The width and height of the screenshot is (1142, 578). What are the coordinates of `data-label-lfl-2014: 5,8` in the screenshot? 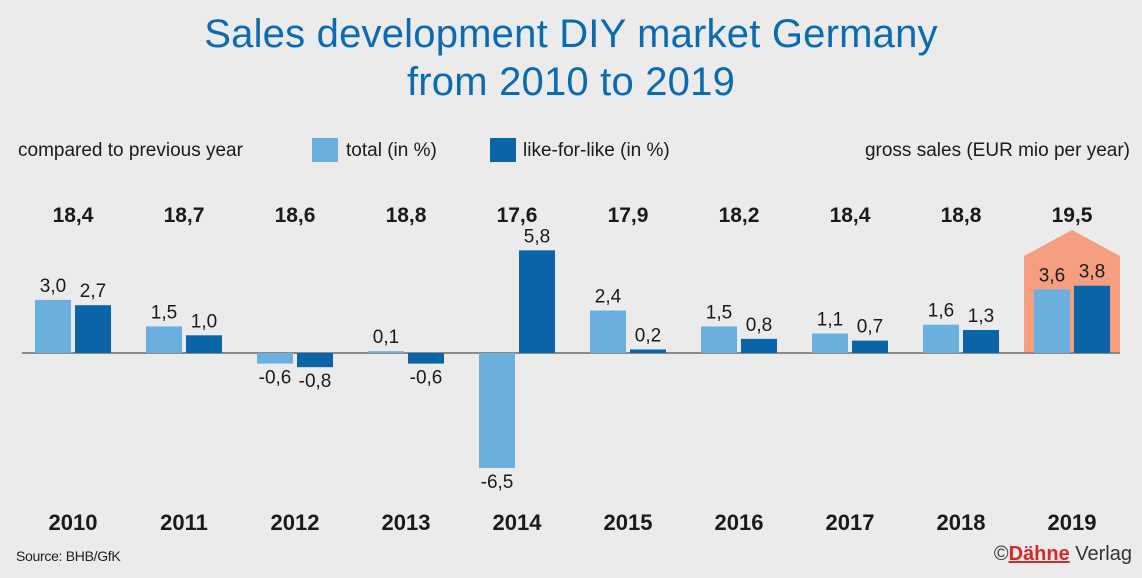 It's located at (537, 236).